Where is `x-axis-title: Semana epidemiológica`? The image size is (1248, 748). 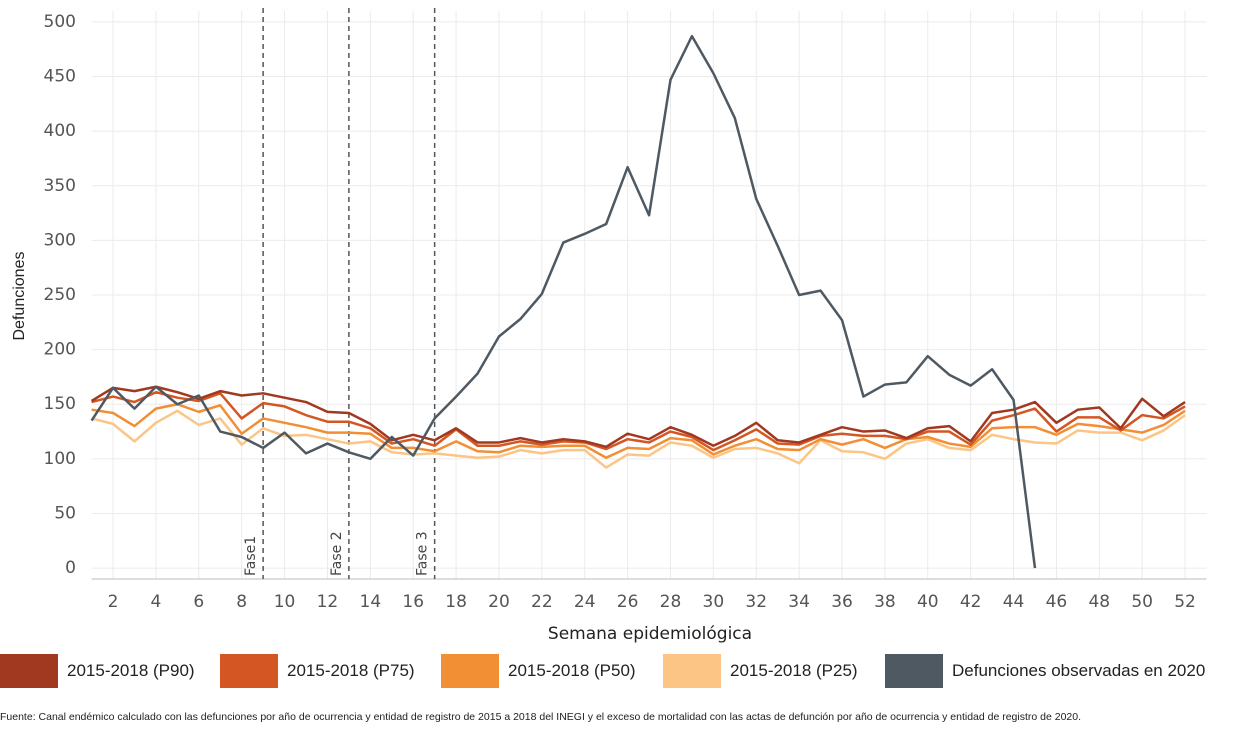
x-axis-title: Semana epidemiológica is located at coordinates (650, 634).